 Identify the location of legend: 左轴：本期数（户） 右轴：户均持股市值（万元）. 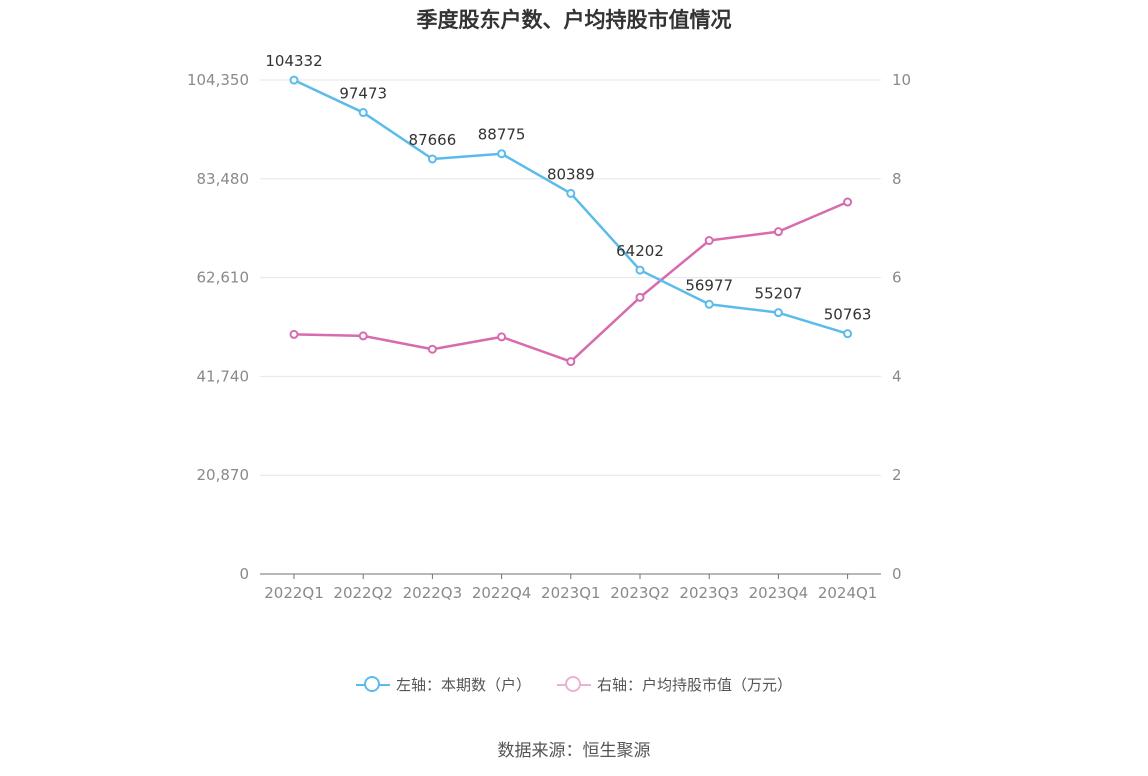
(574, 684).